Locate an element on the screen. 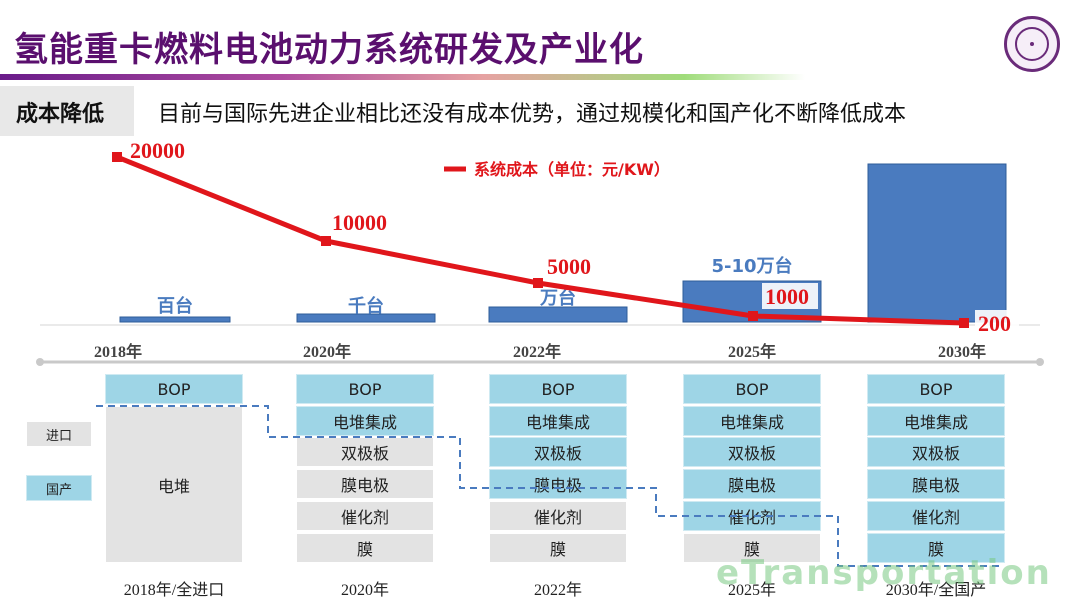 The width and height of the screenshot is (1080, 607). volume-bar-label-3: 万台 is located at coordinates (557, 298).